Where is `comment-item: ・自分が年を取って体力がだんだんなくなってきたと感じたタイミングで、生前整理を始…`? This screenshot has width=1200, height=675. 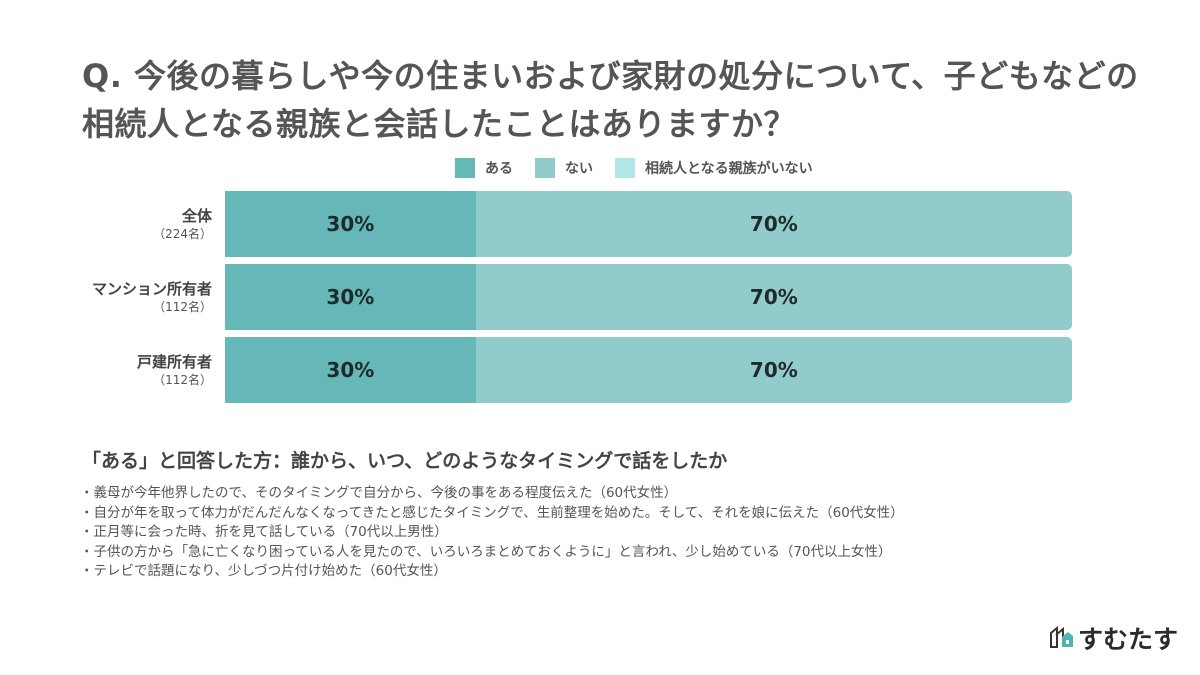 comment-item: ・自分が年を取って体力がだんだんなくなってきたと感じたタイミングで、生前整理を始… is located at coordinates (492, 512).